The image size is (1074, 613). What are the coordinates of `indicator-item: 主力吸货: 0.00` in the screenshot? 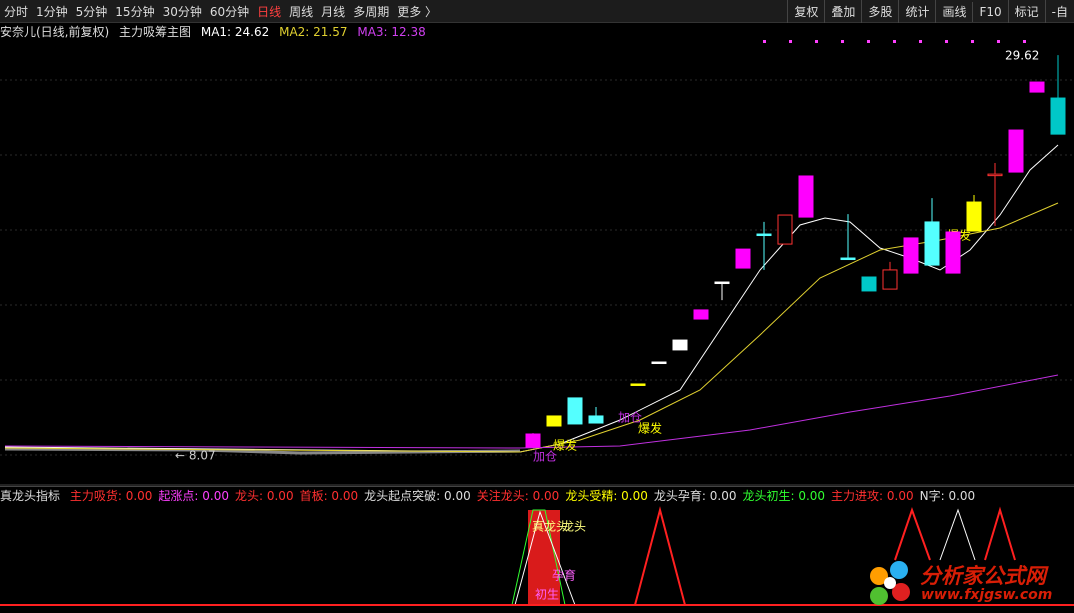 It's located at (111, 496).